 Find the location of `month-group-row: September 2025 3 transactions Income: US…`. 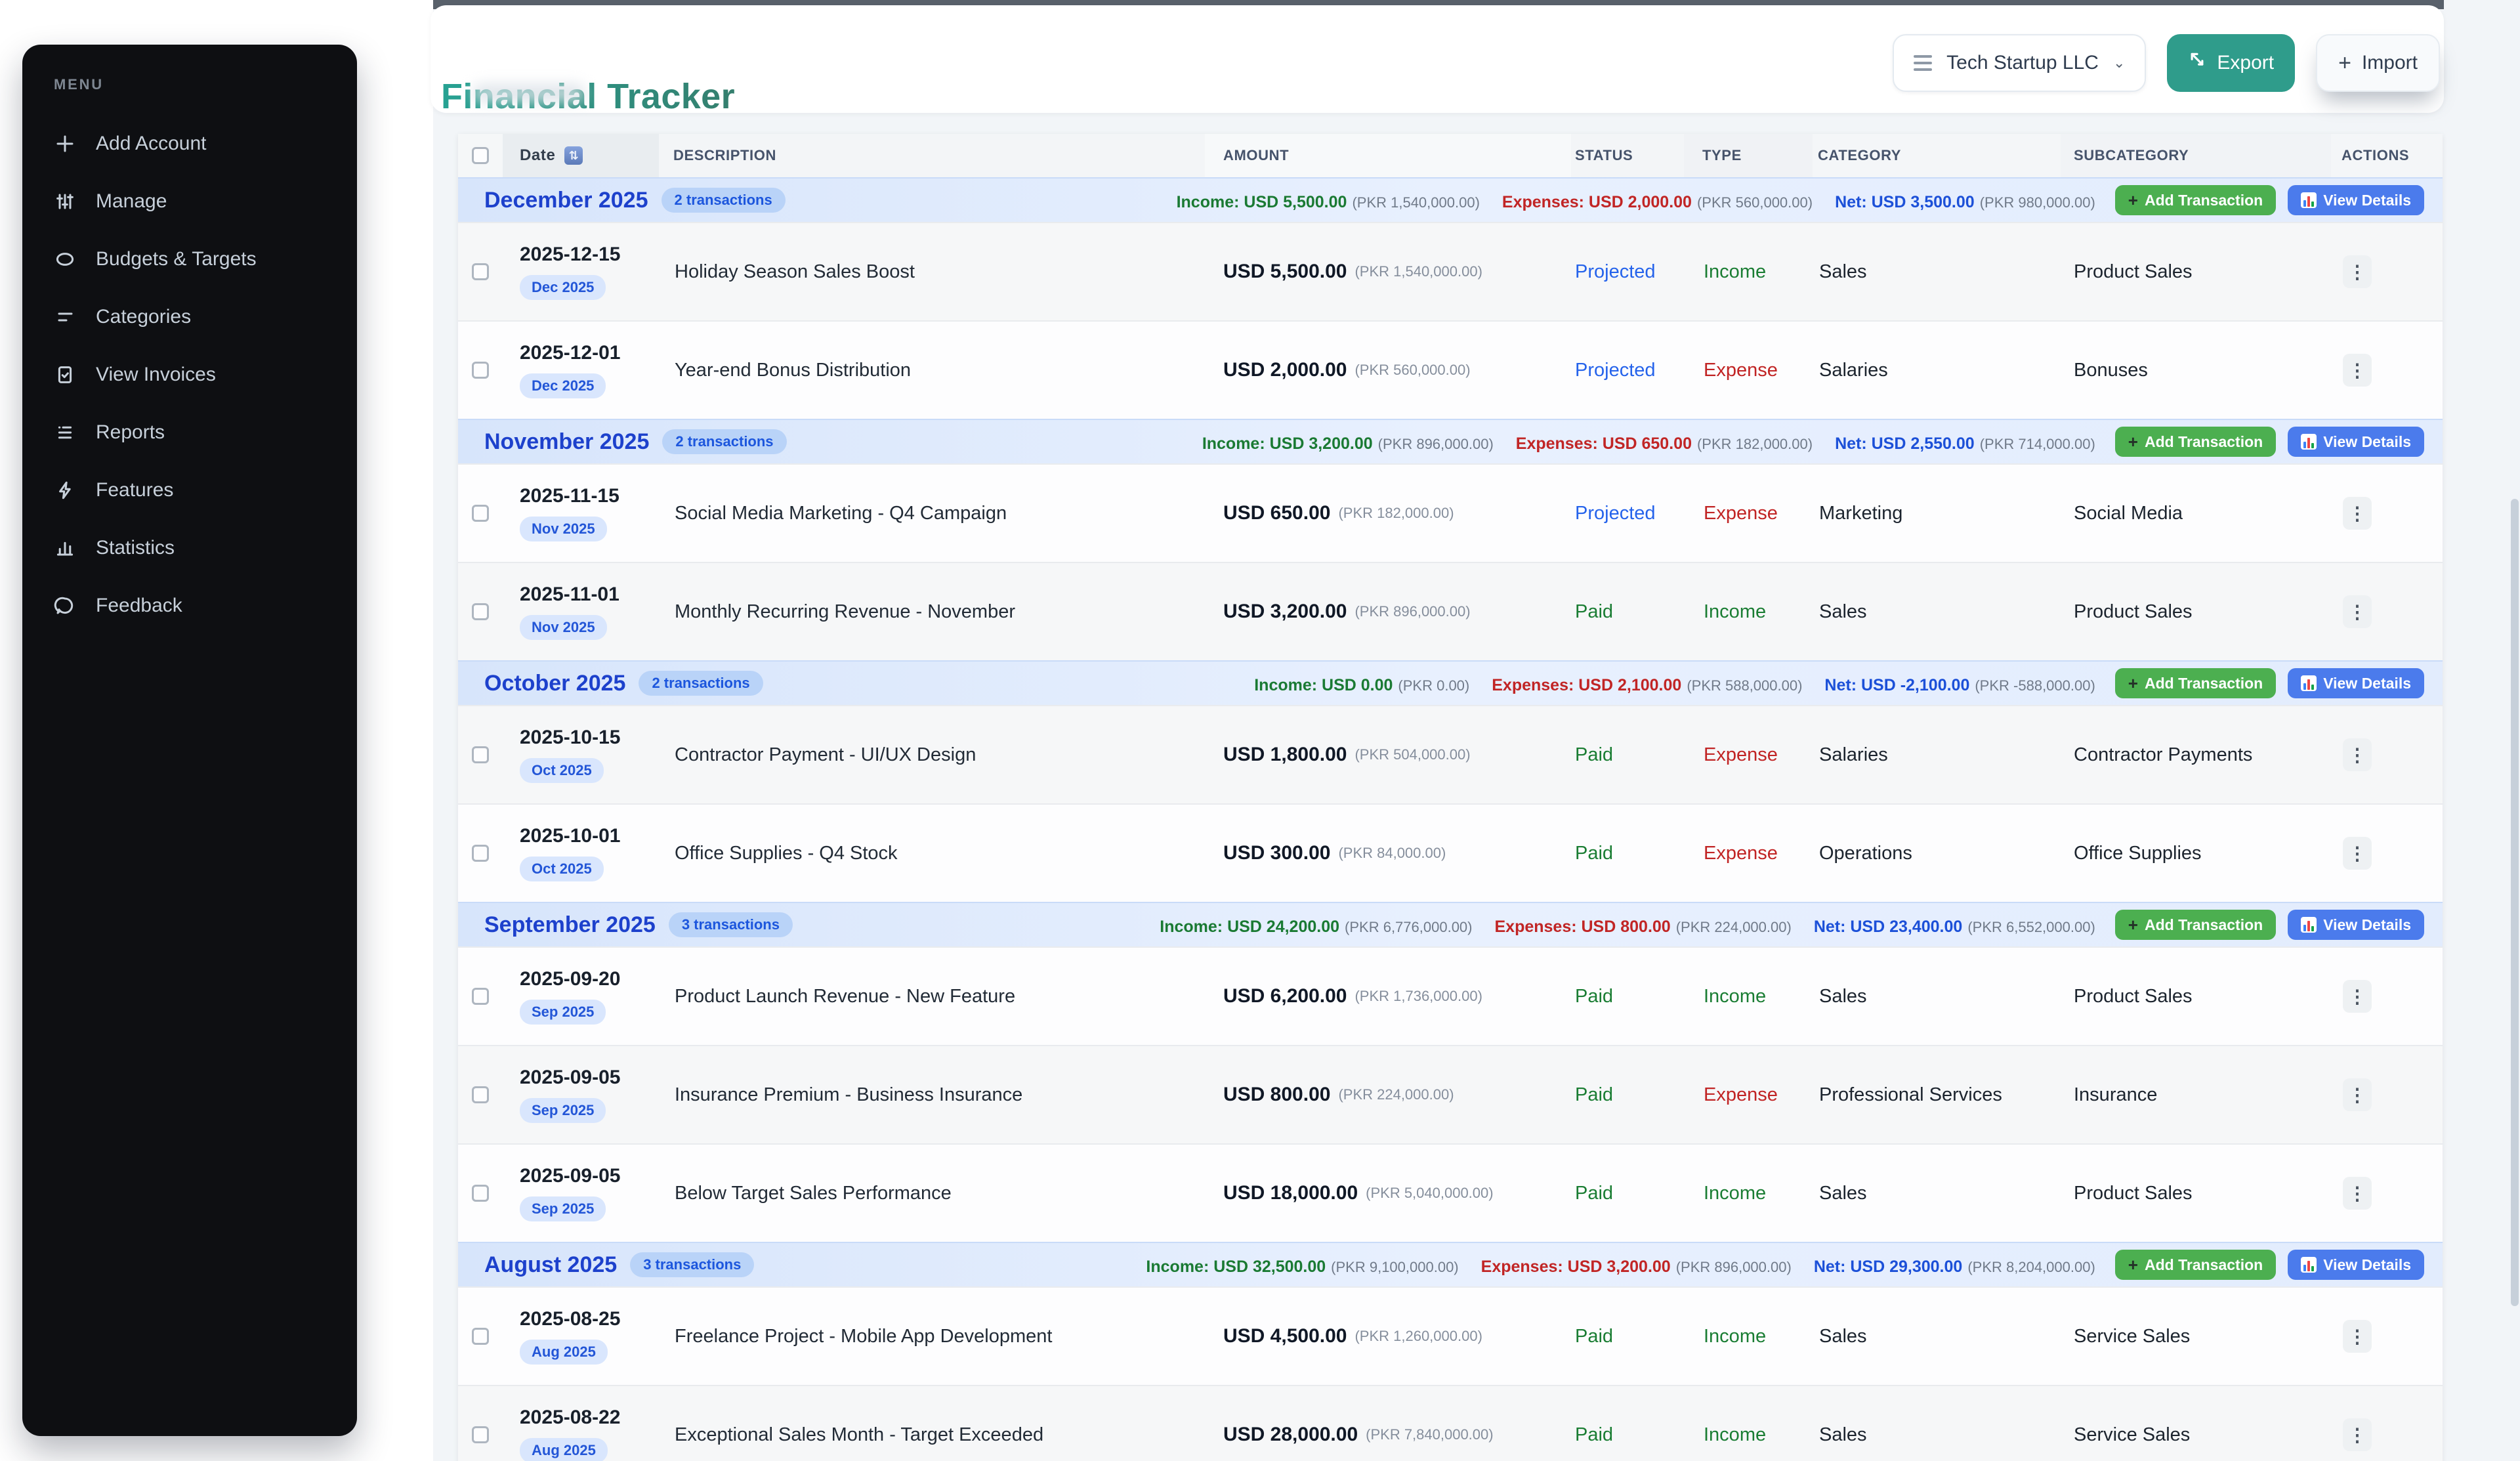

month-group-row: September 2025 3 transactions Income: US… is located at coordinates (1450, 924).